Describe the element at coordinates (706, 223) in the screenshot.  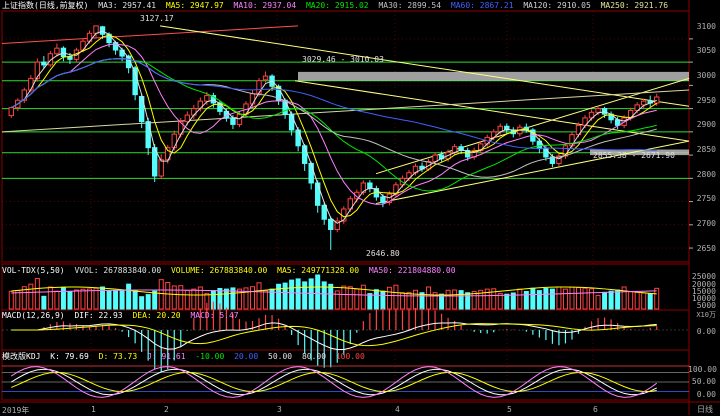
I see `price-tick-2700: 2700` at that location.